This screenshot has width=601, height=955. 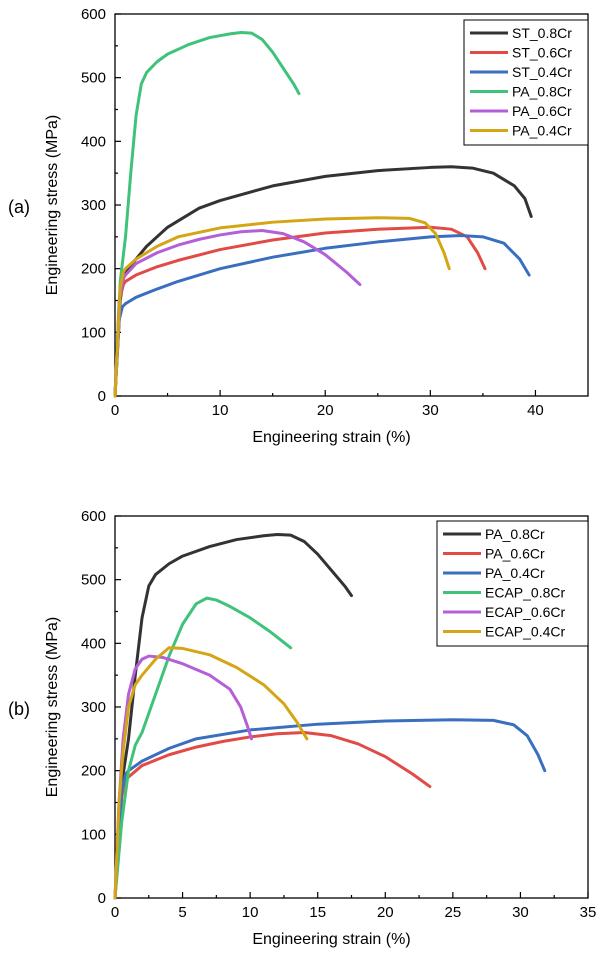 I want to click on legend-entry-label: ST_0.4Cr, so click(x=542, y=72).